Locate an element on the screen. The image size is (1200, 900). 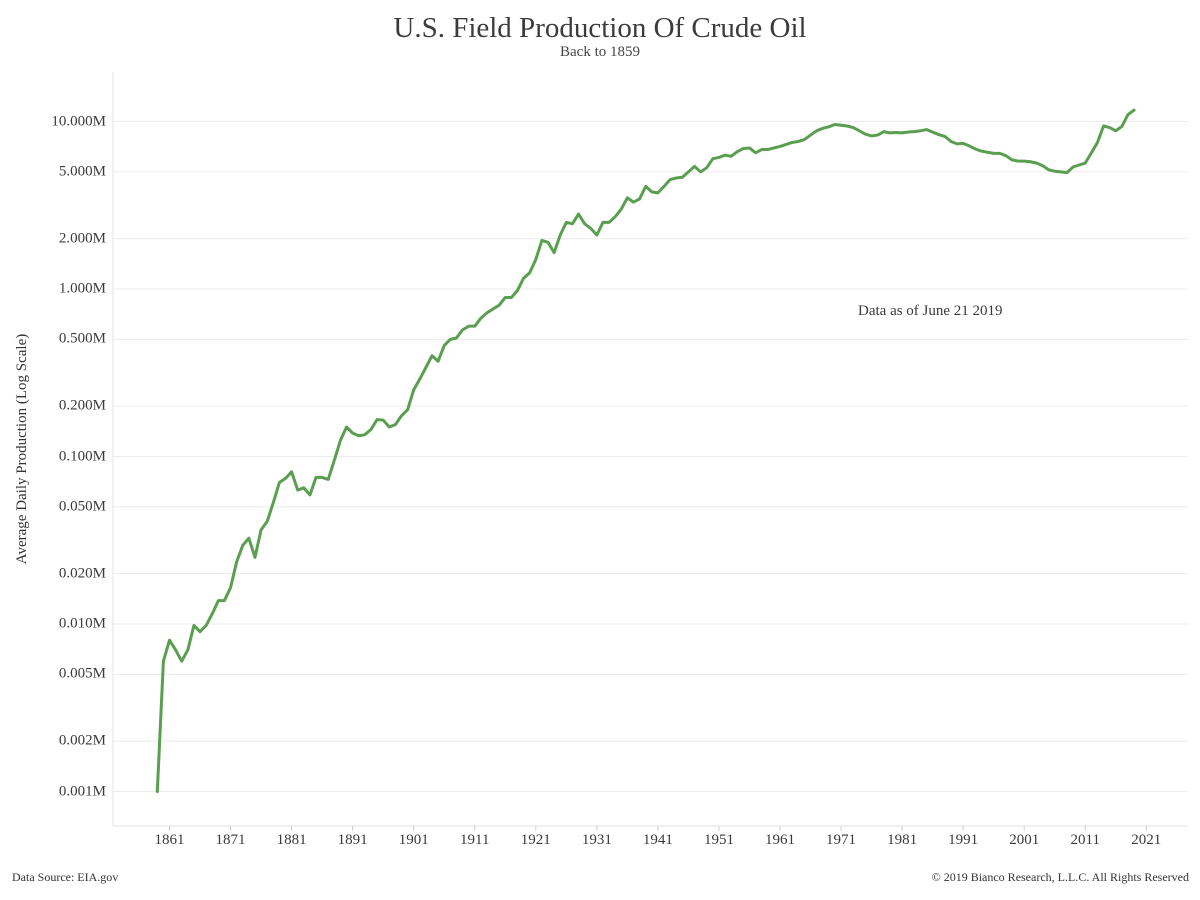
y-tick-label: 0.050M is located at coordinates (82, 506).